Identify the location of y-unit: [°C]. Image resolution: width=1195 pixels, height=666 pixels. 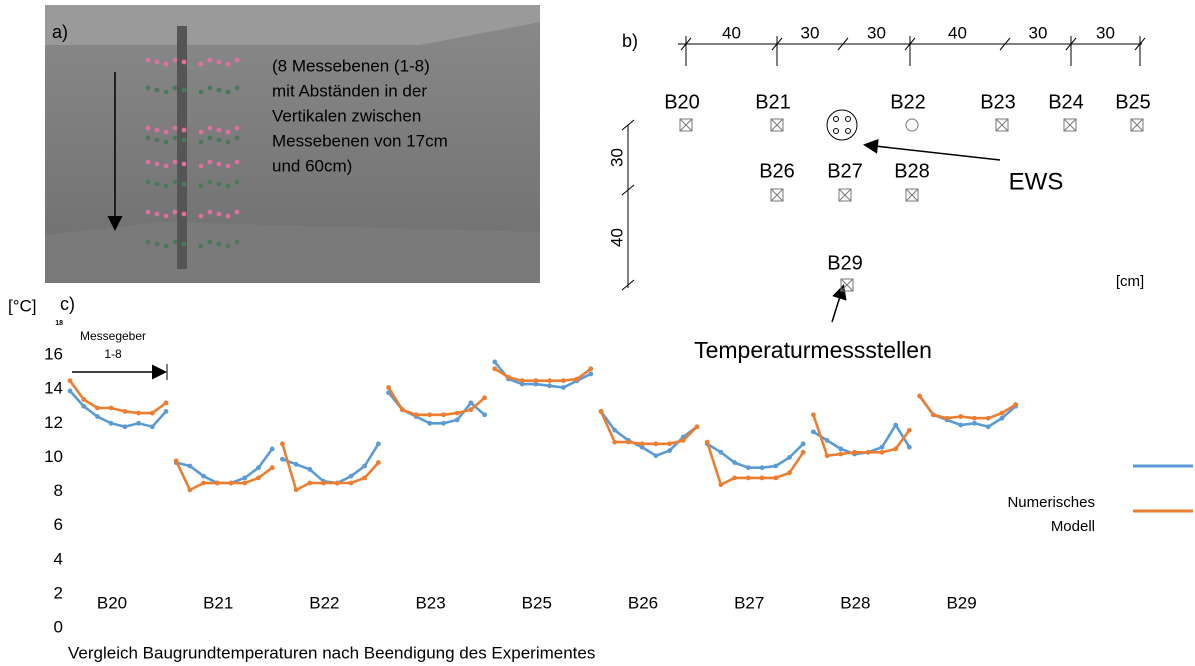
(22, 305).